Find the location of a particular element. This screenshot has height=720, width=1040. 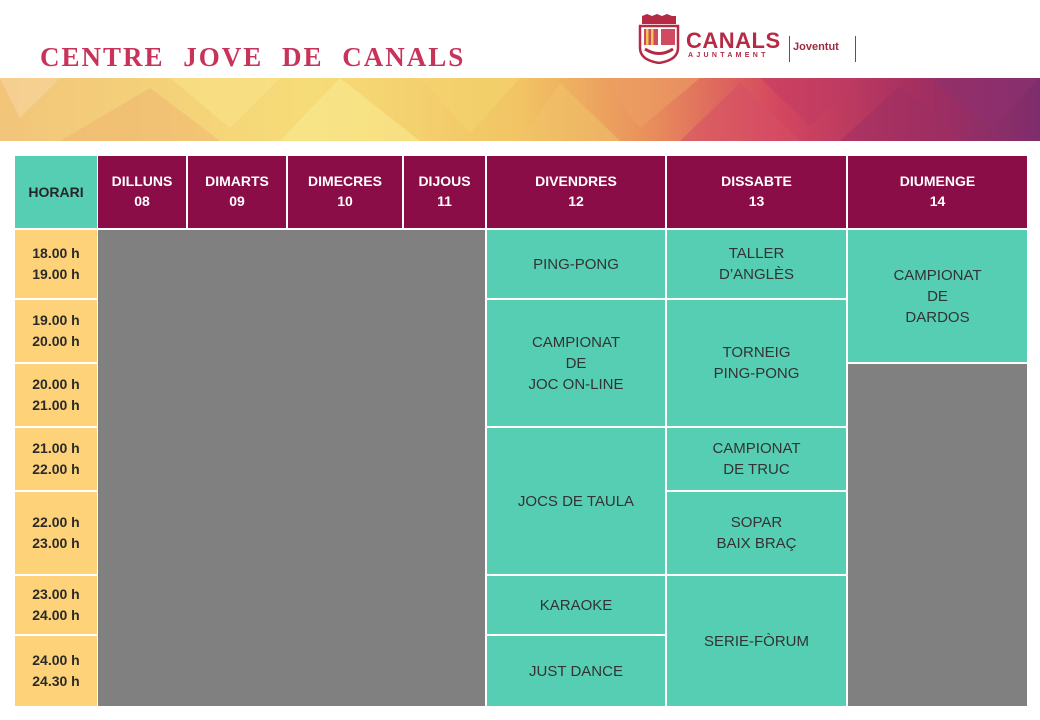

time-start: 23.00 h is located at coordinates (56, 594).